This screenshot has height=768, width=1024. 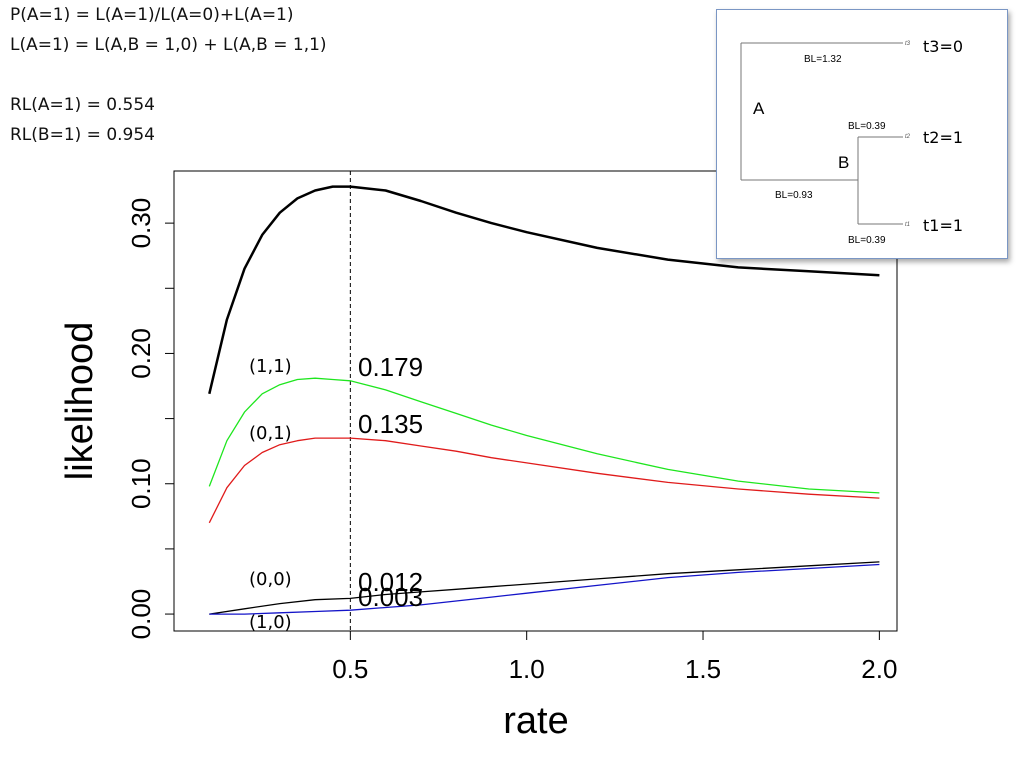 I want to click on x-tick-label-1: 1.0, so click(x=527, y=669).